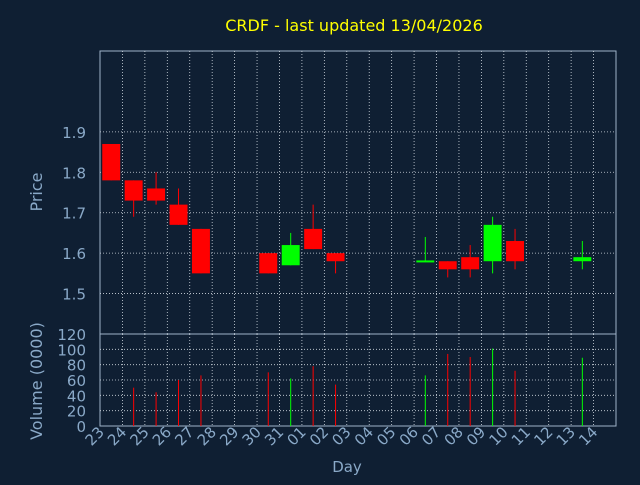 The image size is (640, 485). I want to click on x-tick-label: 14, so click(588, 436).